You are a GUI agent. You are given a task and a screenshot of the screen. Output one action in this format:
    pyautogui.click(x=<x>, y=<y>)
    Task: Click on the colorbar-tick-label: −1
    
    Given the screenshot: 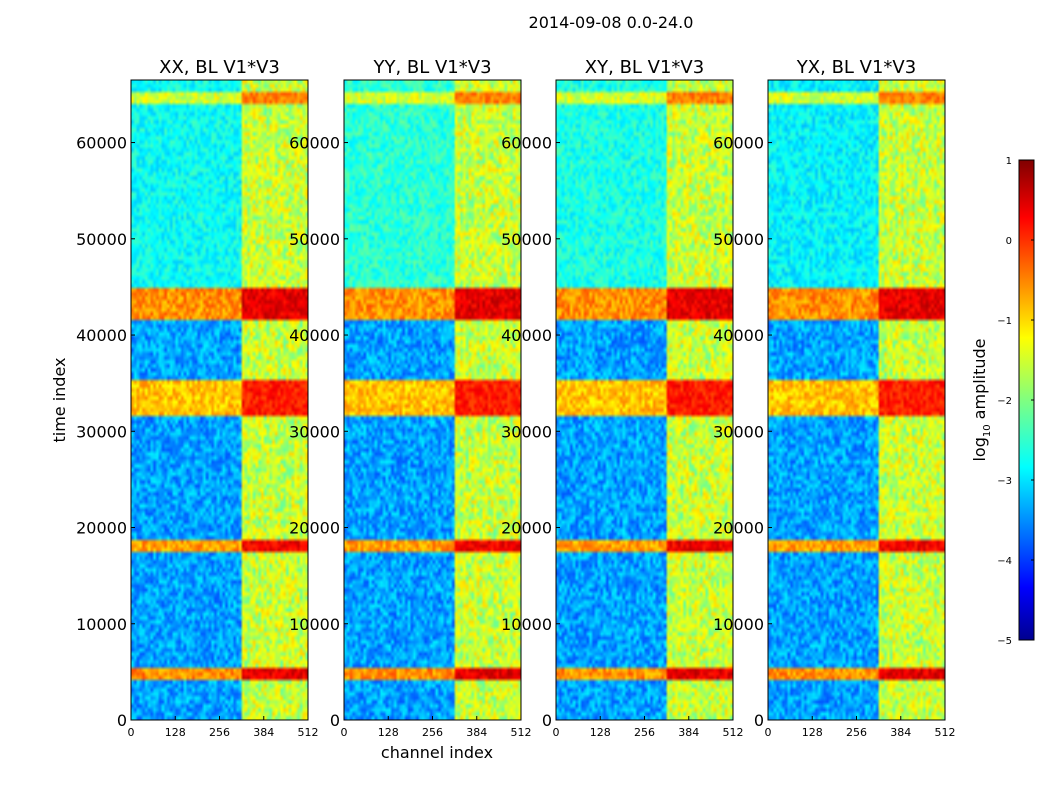 What is the action you would take?
    pyautogui.click(x=1004, y=321)
    